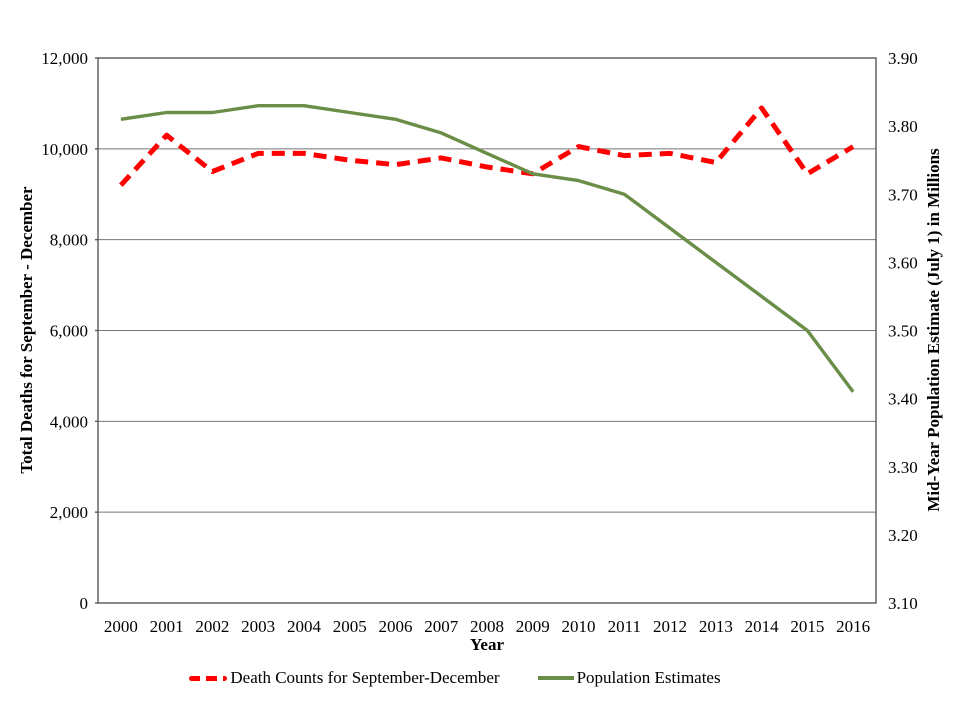 This screenshot has height=720, width=960. I want to click on svg-text: 6,000, so click(69, 331).